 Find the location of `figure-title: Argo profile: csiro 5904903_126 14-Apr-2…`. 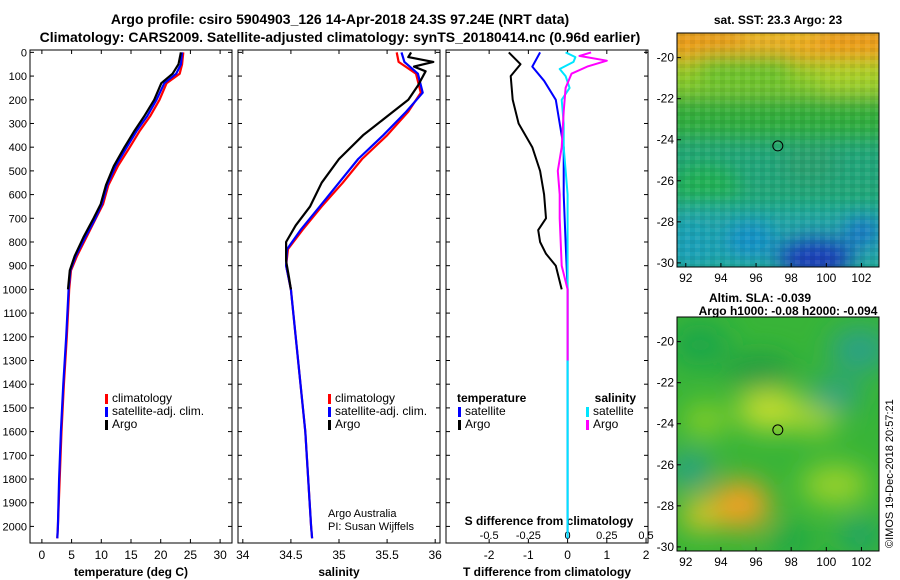

figure-title: Argo profile: csiro 5904903_126 14-Apr-2… is located at coordinates (340, 19).